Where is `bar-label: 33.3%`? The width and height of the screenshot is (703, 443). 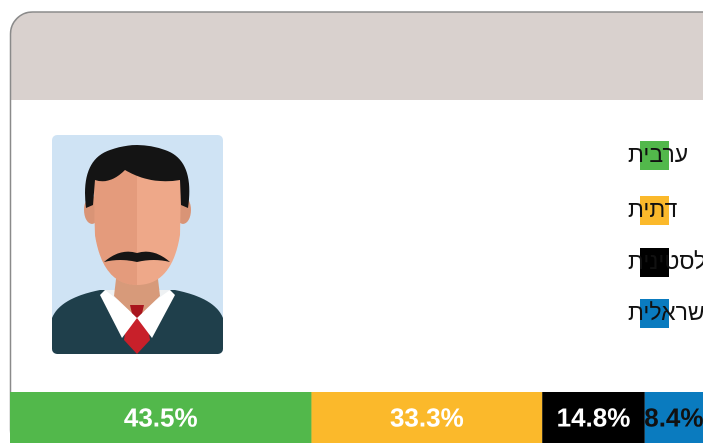
bar-label: 33.3% is located at coordinates (427, 417).